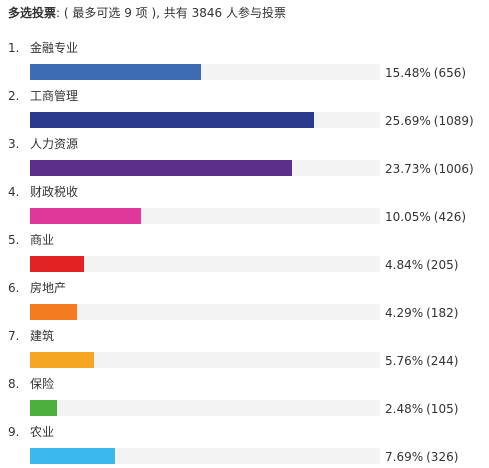  I want to click on option-name: 农业, so click(42, 432).